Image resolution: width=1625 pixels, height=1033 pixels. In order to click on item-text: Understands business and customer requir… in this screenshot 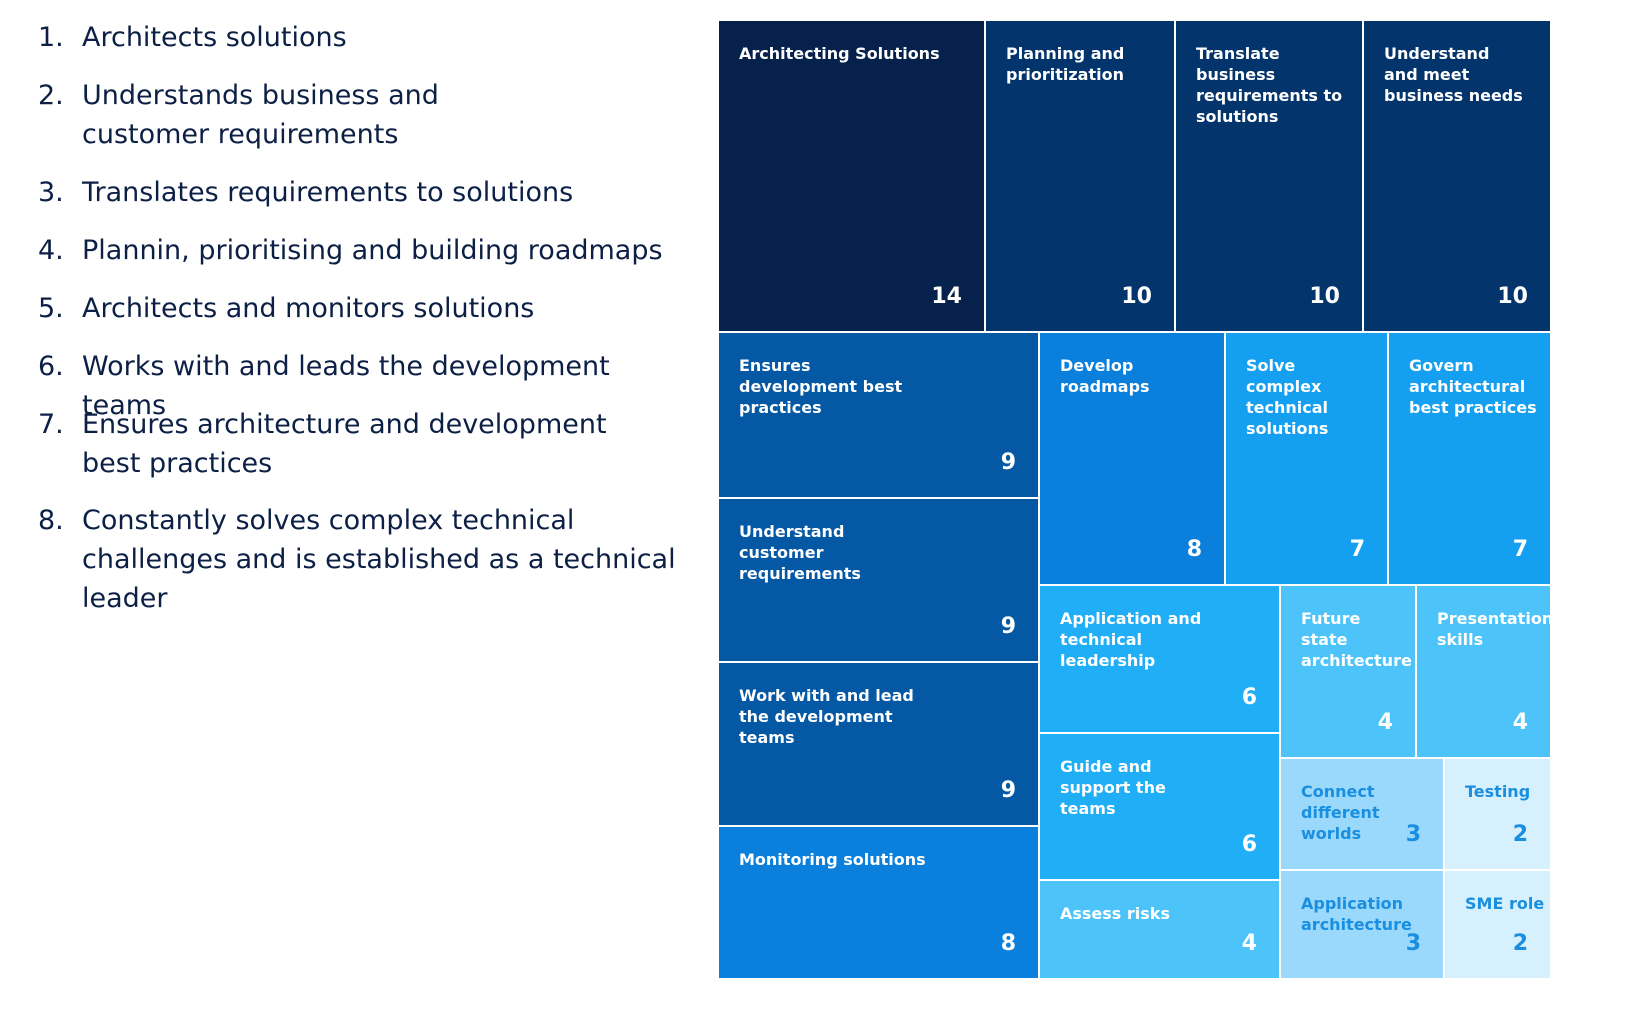, I will do `click(260, 115)`.